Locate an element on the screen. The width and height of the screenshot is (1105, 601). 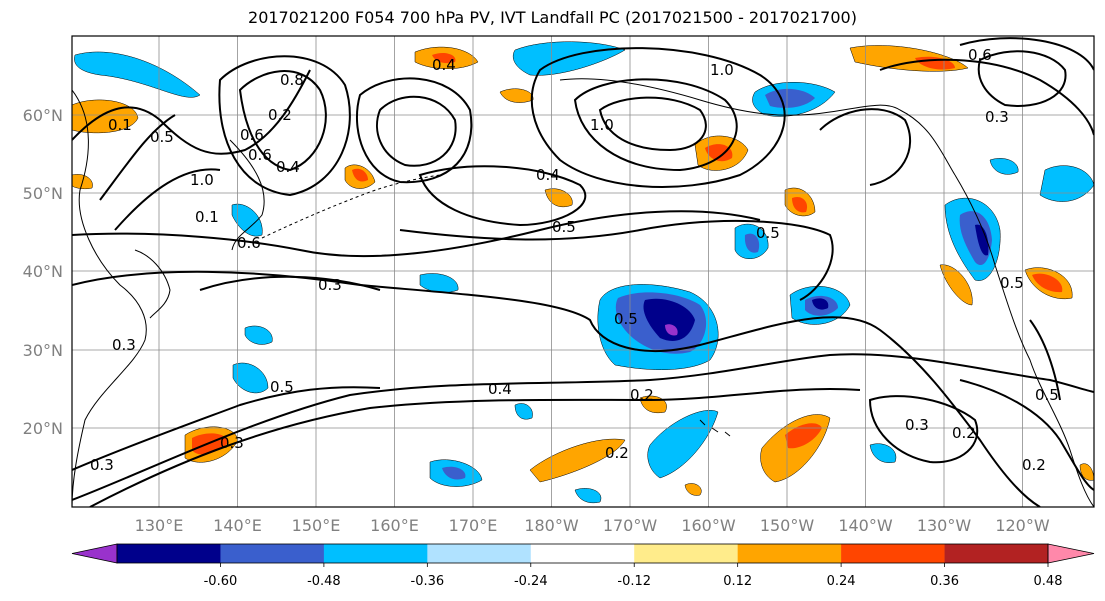
alaska-coast is located at coordinates (757, 127).